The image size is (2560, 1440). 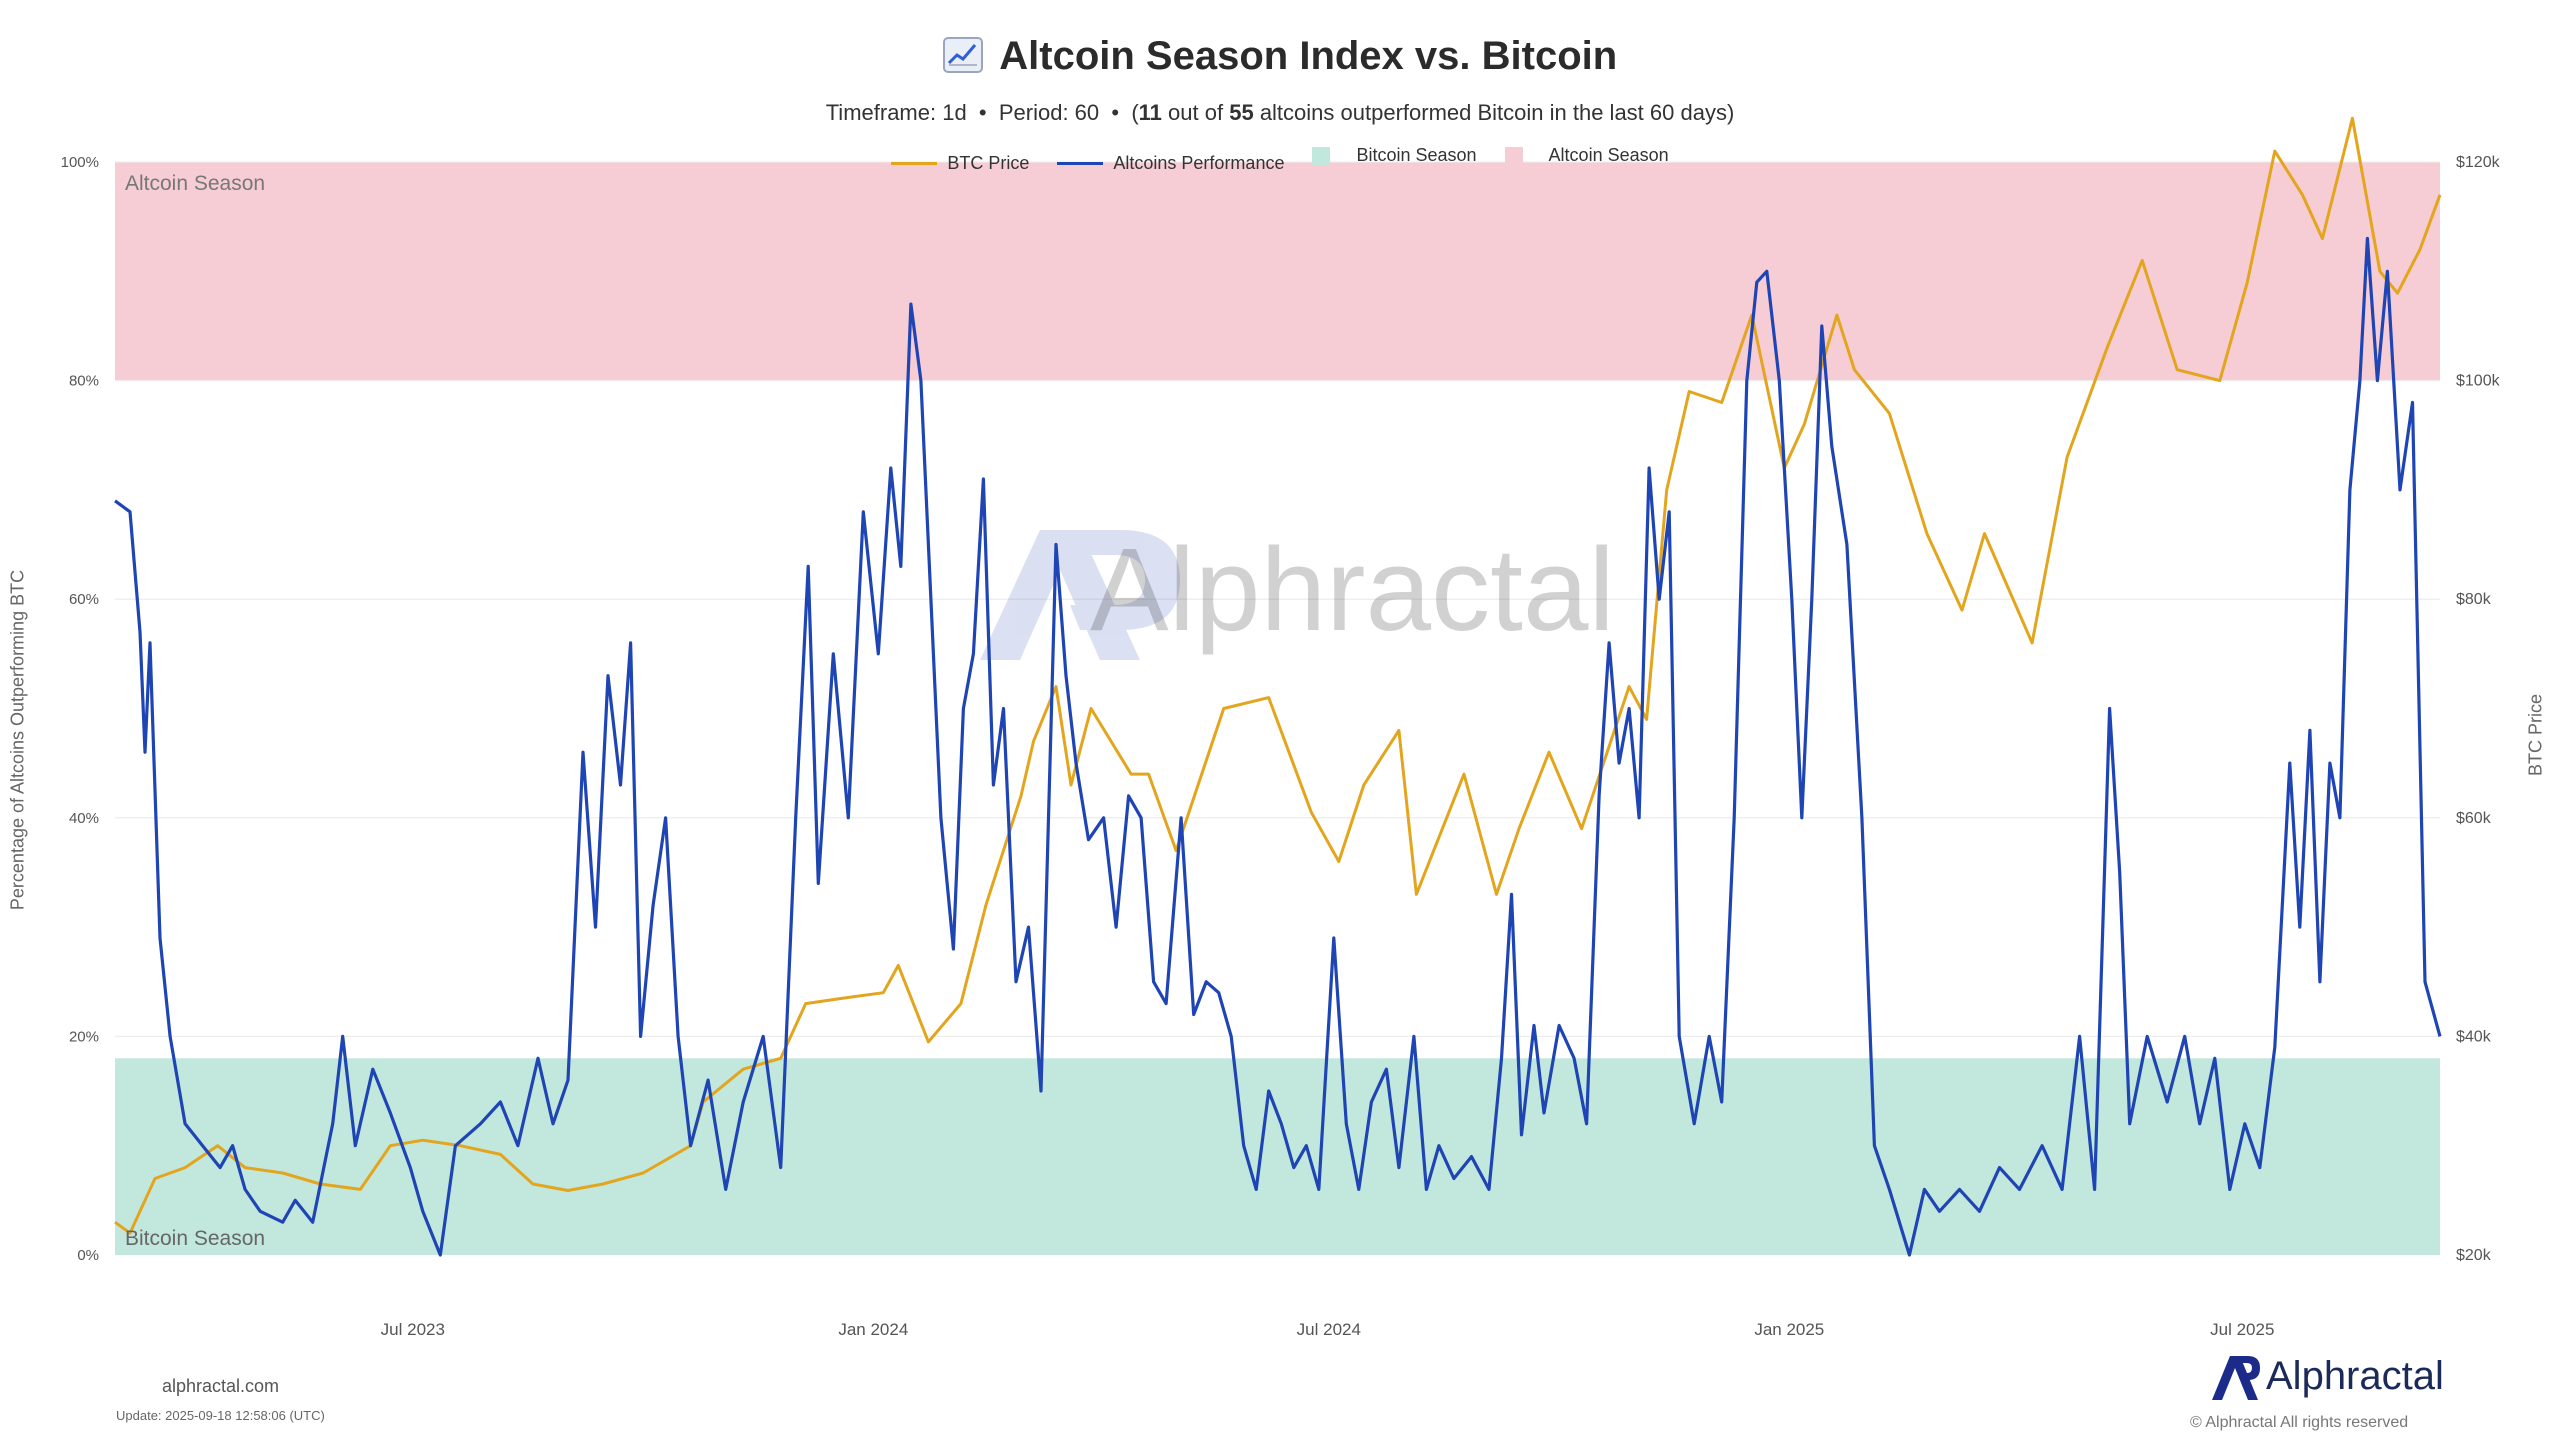 I want to click on subtitle-open: (, so click(x=1135, y=112).